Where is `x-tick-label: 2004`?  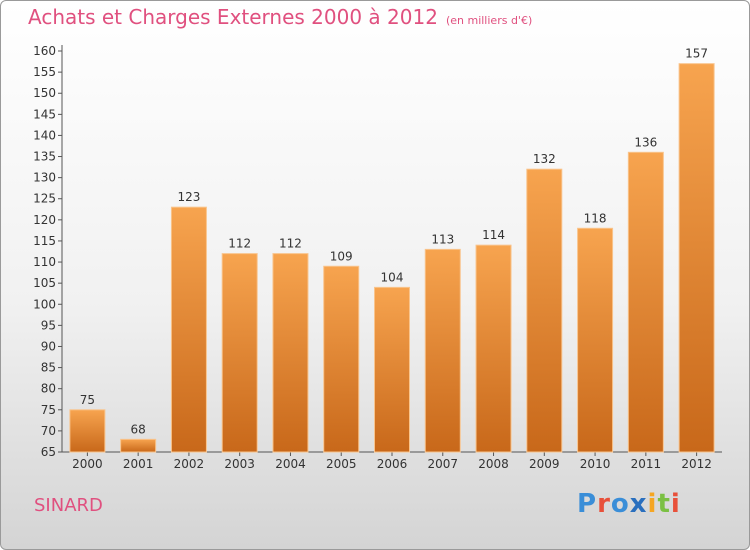
x-tick-label: 2004 is located at coordinates (290, 464).